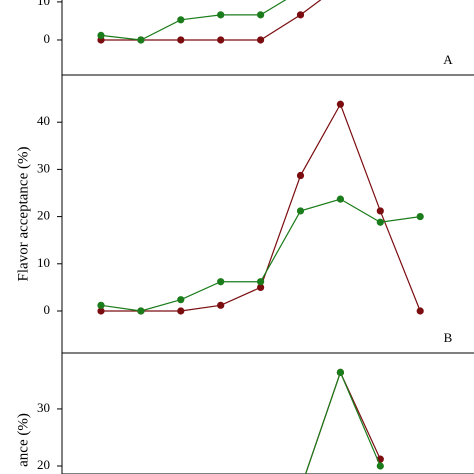  Describe the element at coordinates (23, 214) in the screenshot. I see `y-axis-label: Flavor acceptance (%)` at that location.